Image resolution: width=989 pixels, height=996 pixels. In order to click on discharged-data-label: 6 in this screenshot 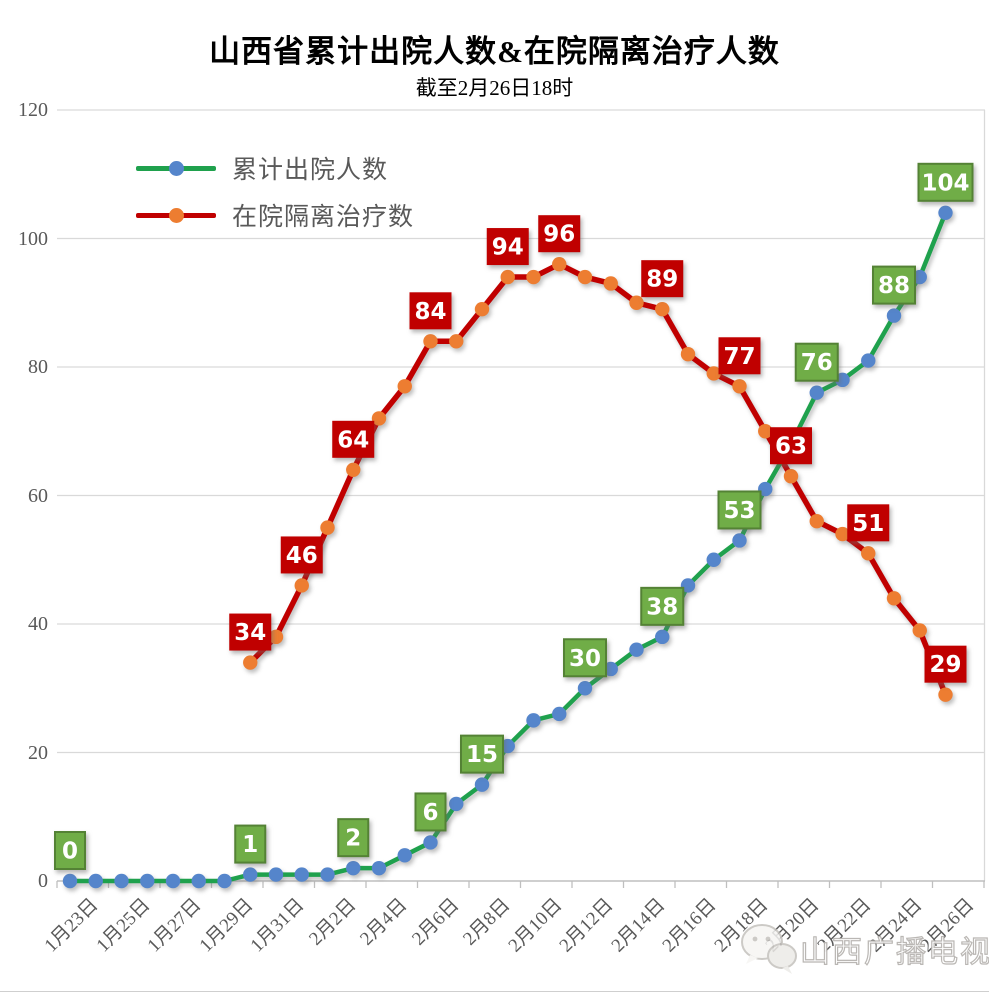, I will do `click(430, 812)`.